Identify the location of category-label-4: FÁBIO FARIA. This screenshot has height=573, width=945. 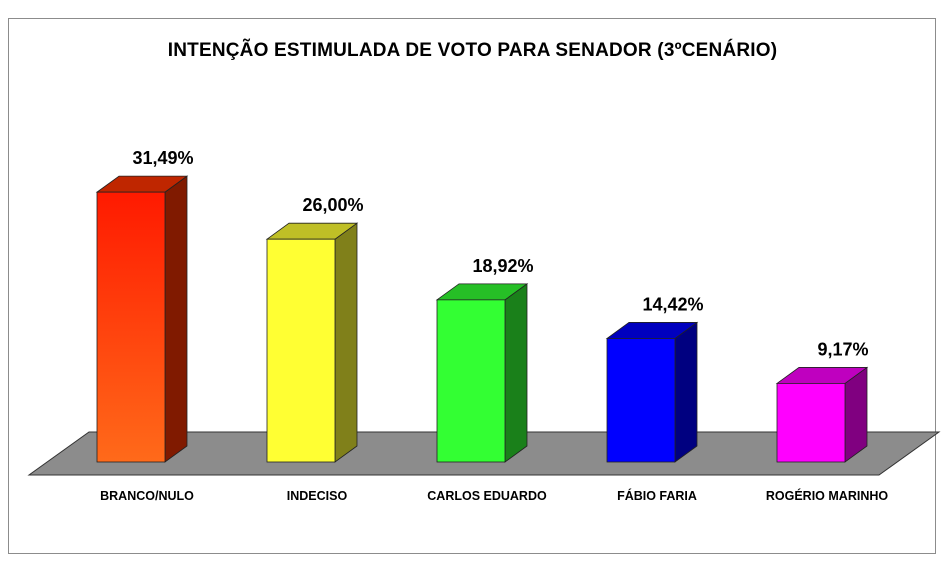
(657, 495).